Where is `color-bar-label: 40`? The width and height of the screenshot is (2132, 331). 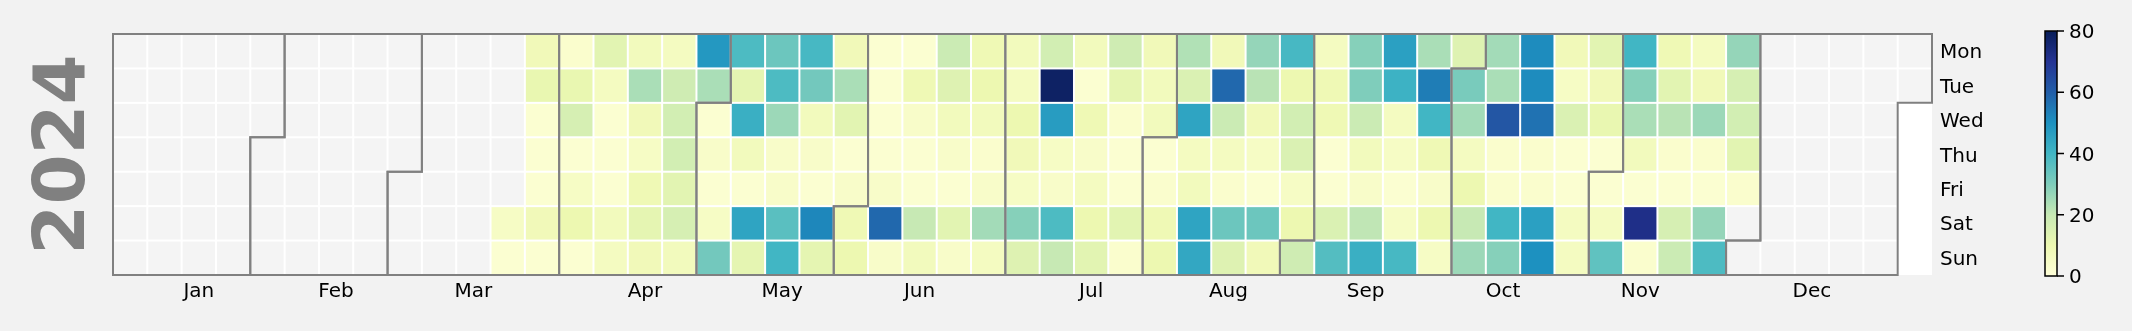
color-bar-label: 40 is located at coordinates (2082, 153).